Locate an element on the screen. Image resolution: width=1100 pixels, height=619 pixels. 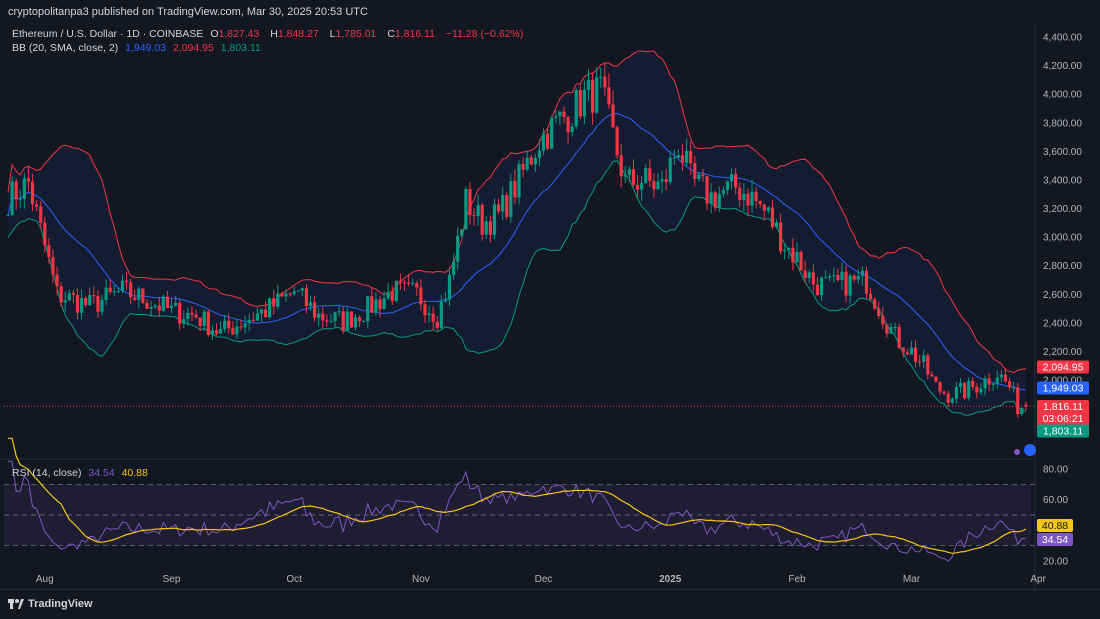
low-label: L is located at coordinates (332, 34).